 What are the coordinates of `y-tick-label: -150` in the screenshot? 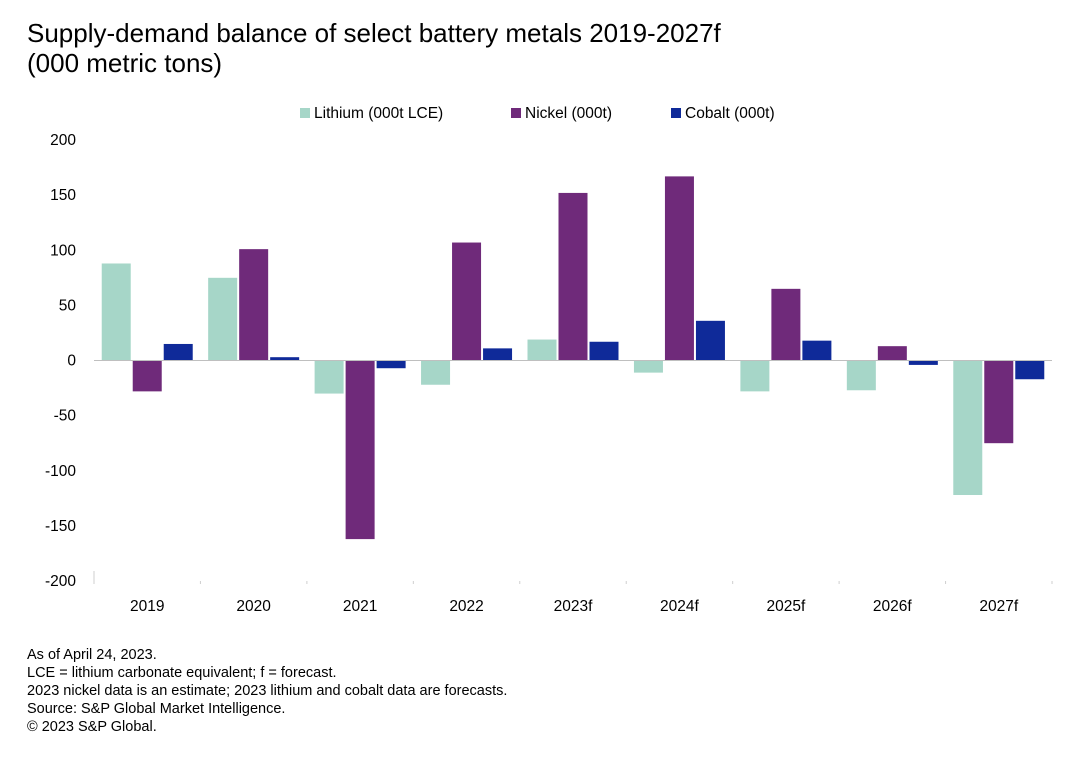 It's located at (60, 526).